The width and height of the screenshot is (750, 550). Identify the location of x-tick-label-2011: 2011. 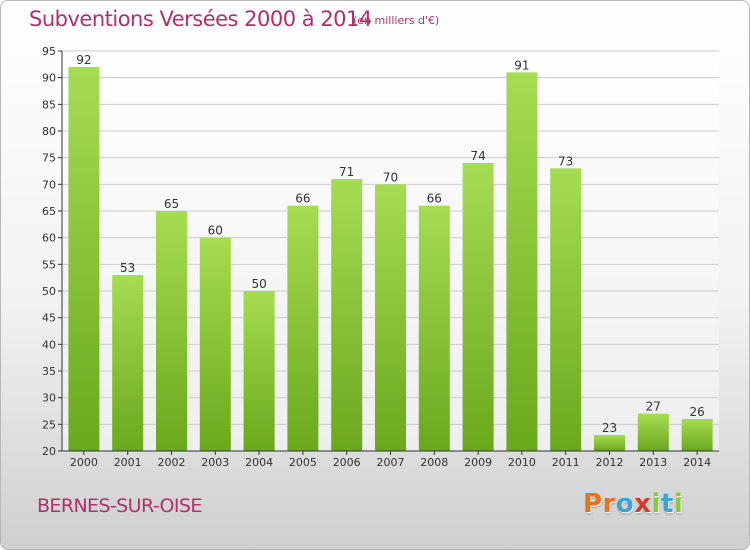
(566, 462).